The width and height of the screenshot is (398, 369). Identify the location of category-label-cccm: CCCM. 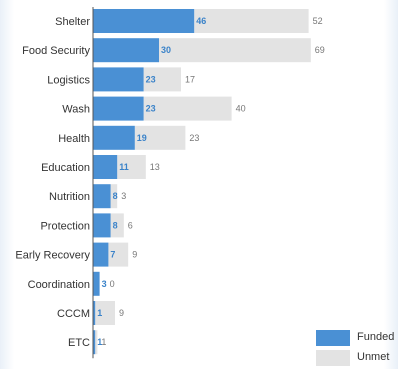
(73, 314).